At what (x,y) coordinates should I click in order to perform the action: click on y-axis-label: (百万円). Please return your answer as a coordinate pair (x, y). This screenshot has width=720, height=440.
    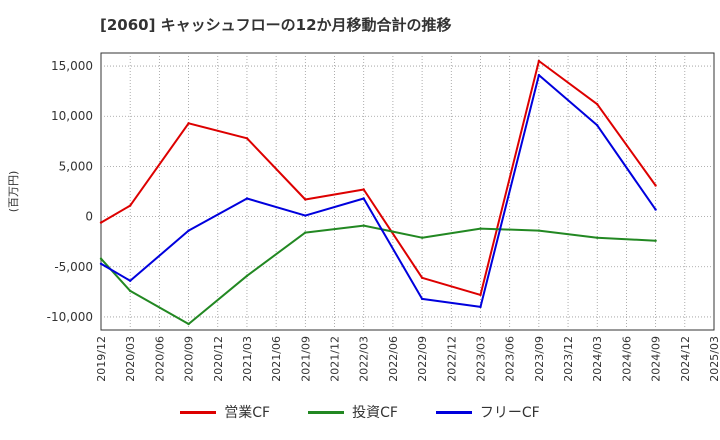
    Looking at the image, I should click on (13, 192).